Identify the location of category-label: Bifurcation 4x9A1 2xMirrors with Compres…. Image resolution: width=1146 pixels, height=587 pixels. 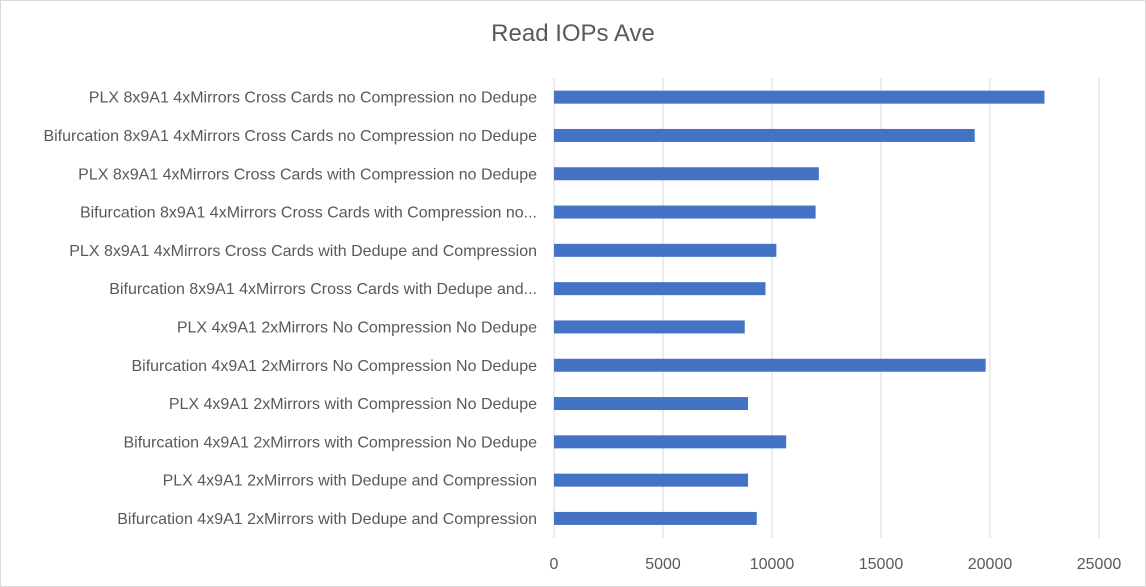
(330, 442).